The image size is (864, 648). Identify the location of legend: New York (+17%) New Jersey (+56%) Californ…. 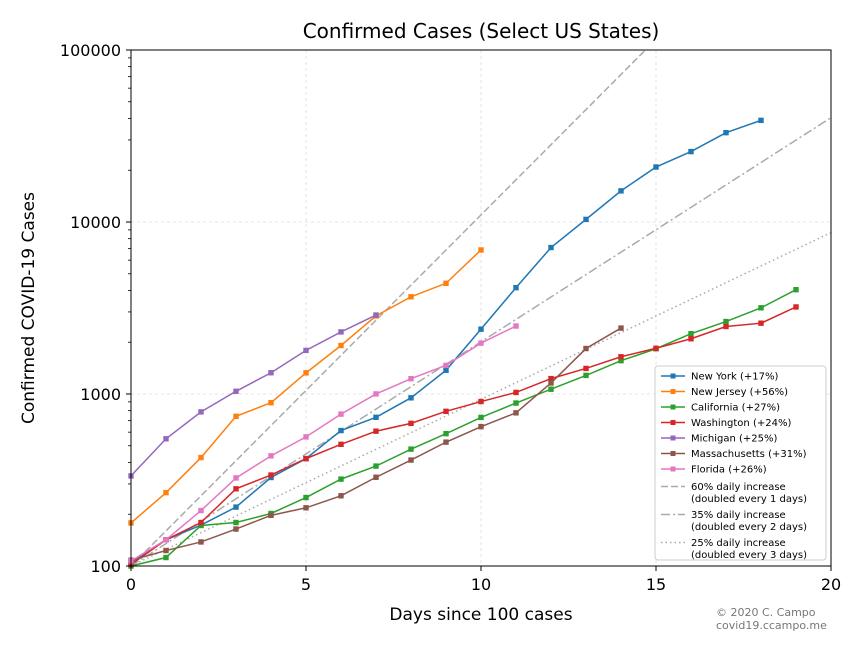
(740, 463).